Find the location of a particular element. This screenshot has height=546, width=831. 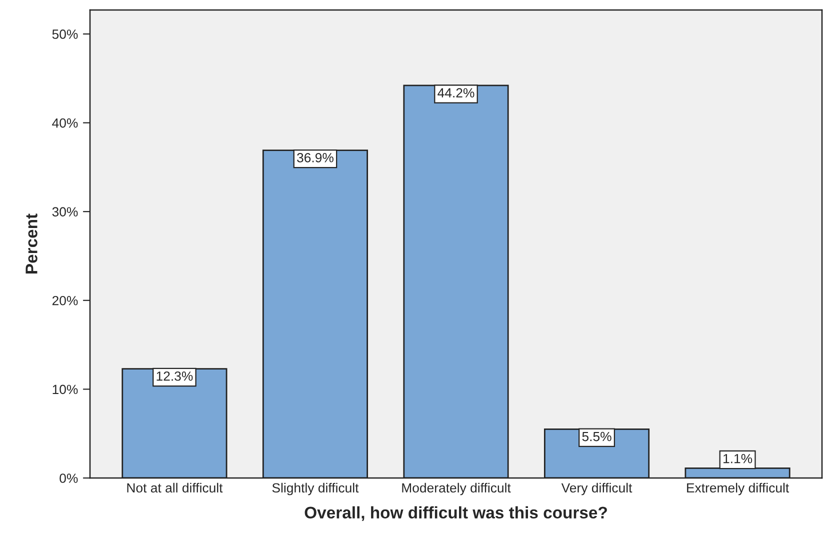

y-axis-title: Percent is located at coordinates (32, 244).